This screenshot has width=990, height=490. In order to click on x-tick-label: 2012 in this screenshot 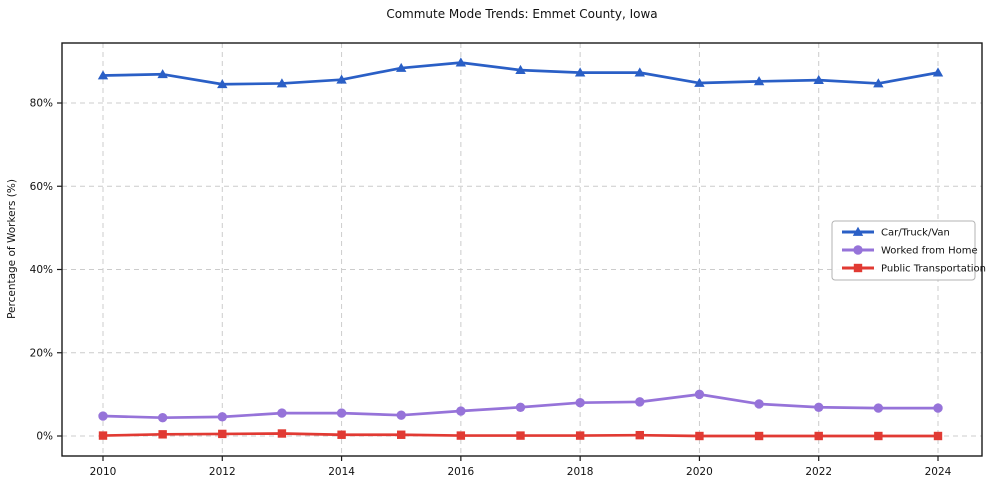, I will do `click(222, 472)`.